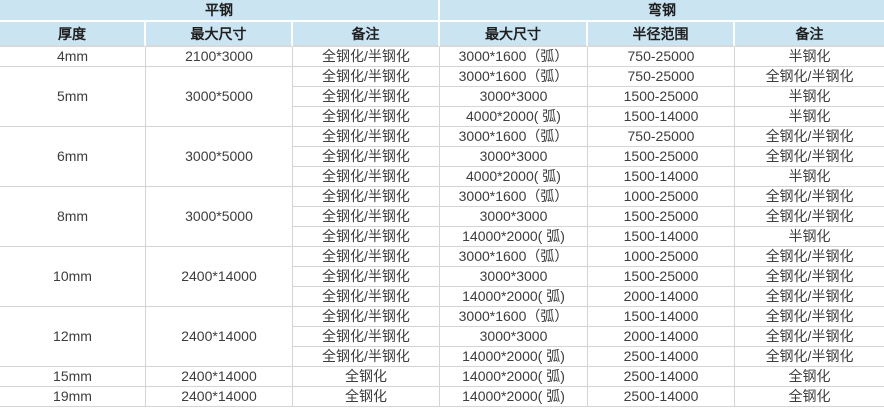 Image resolution: width=884 pixels, height=416 pixels. I want to click on flat-max-size-cell: 2100*3000, so click(219, 57).